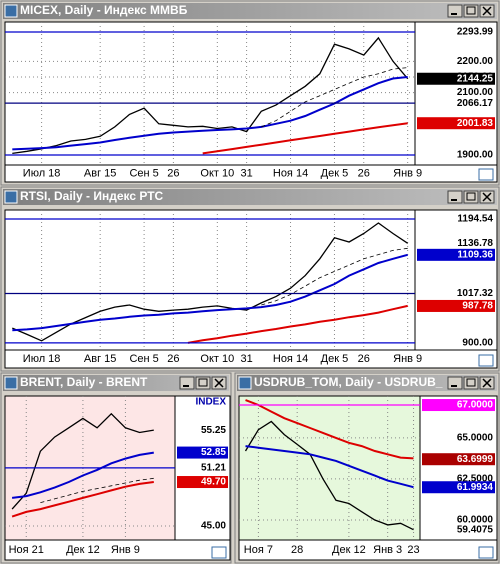  What do you see at coordinates (475, 219) in the screenshot?
I see `price-label: 1194.54` at bounding box center [475, 219].